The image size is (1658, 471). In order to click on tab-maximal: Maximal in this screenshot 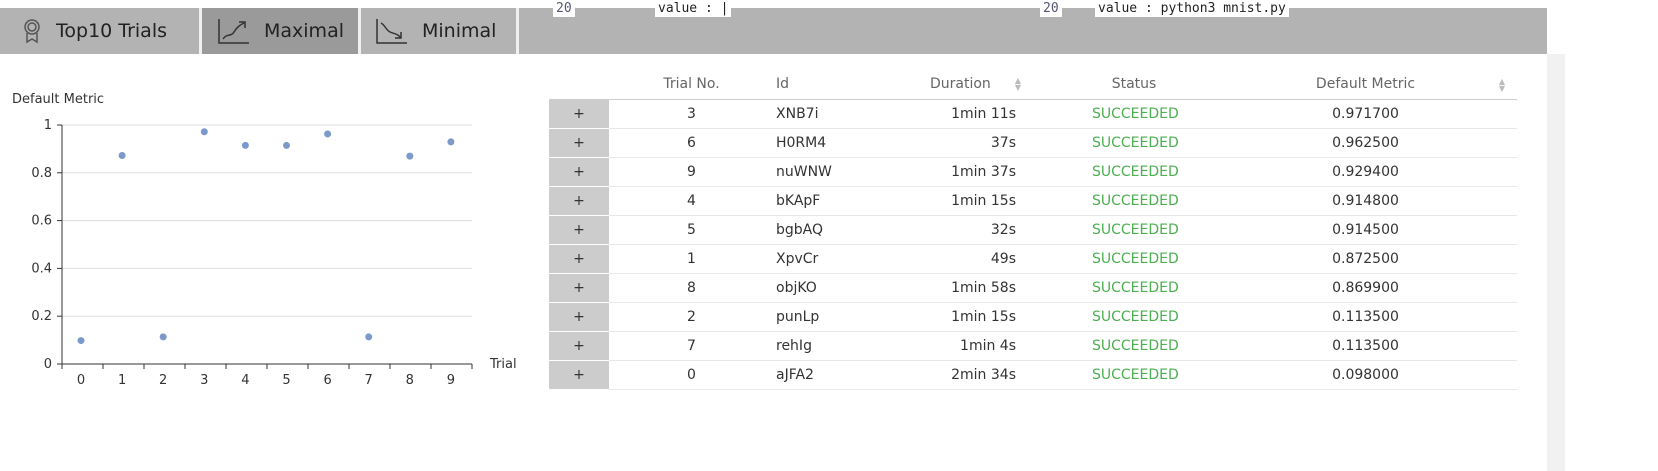, I will do `click(280, 31)`.